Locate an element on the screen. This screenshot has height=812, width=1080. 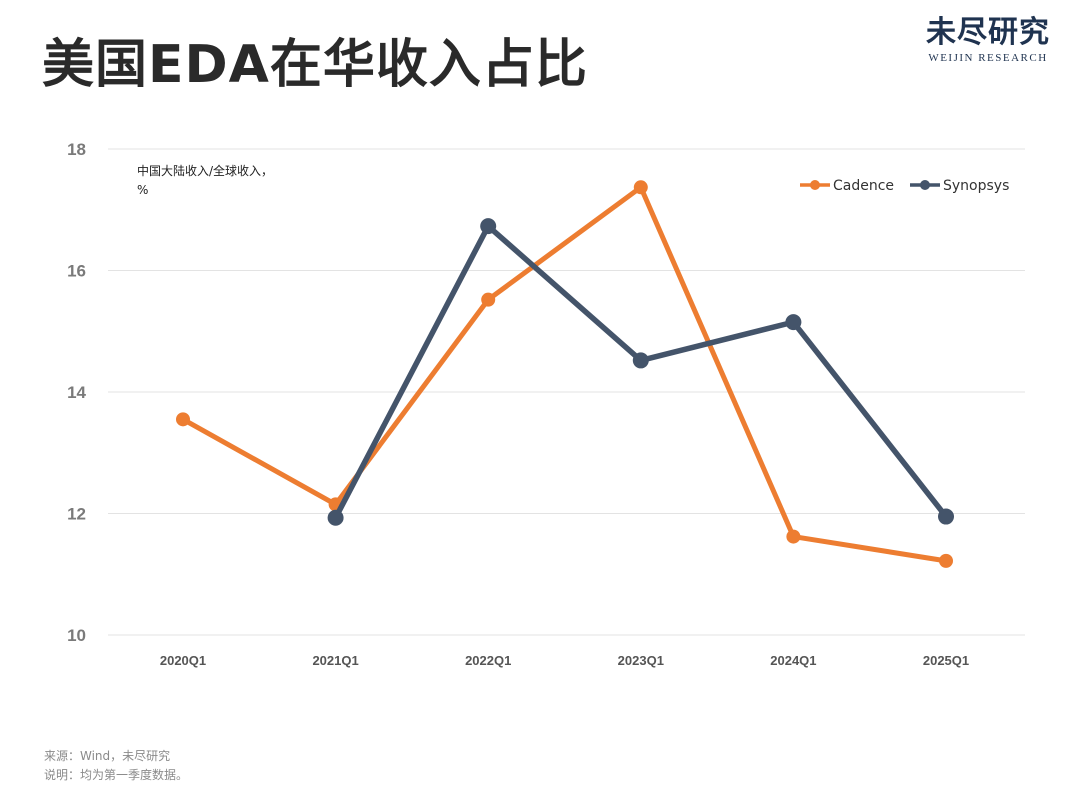
x-tick-label: 2021Q1 is located at coordinates (335, 660).